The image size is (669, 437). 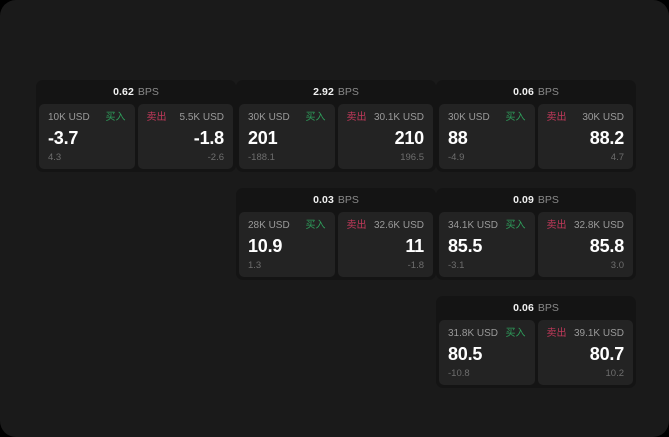 I want to click on buy-main-value: 85.5, so click(x=465, y=246).